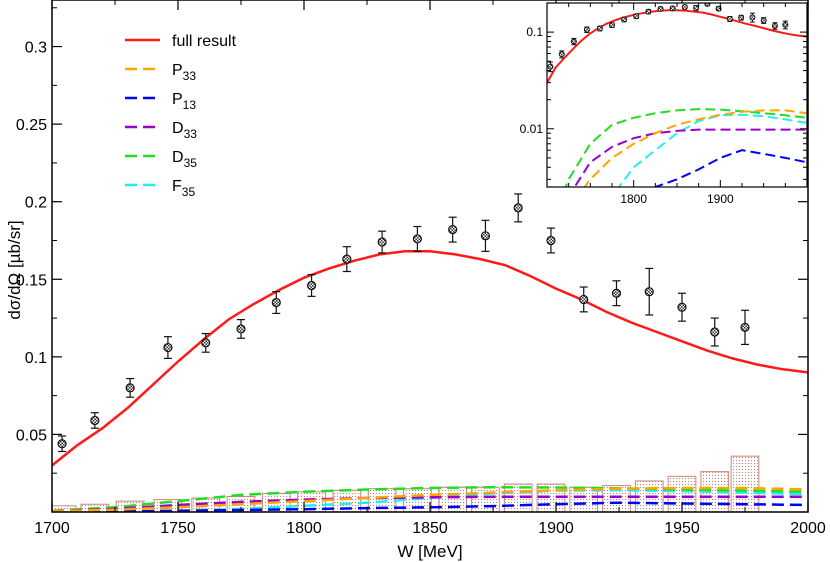 The height and width of the screenshot is (562, 830). I want to click on legend-label-P33: P33, so click(184, 72).